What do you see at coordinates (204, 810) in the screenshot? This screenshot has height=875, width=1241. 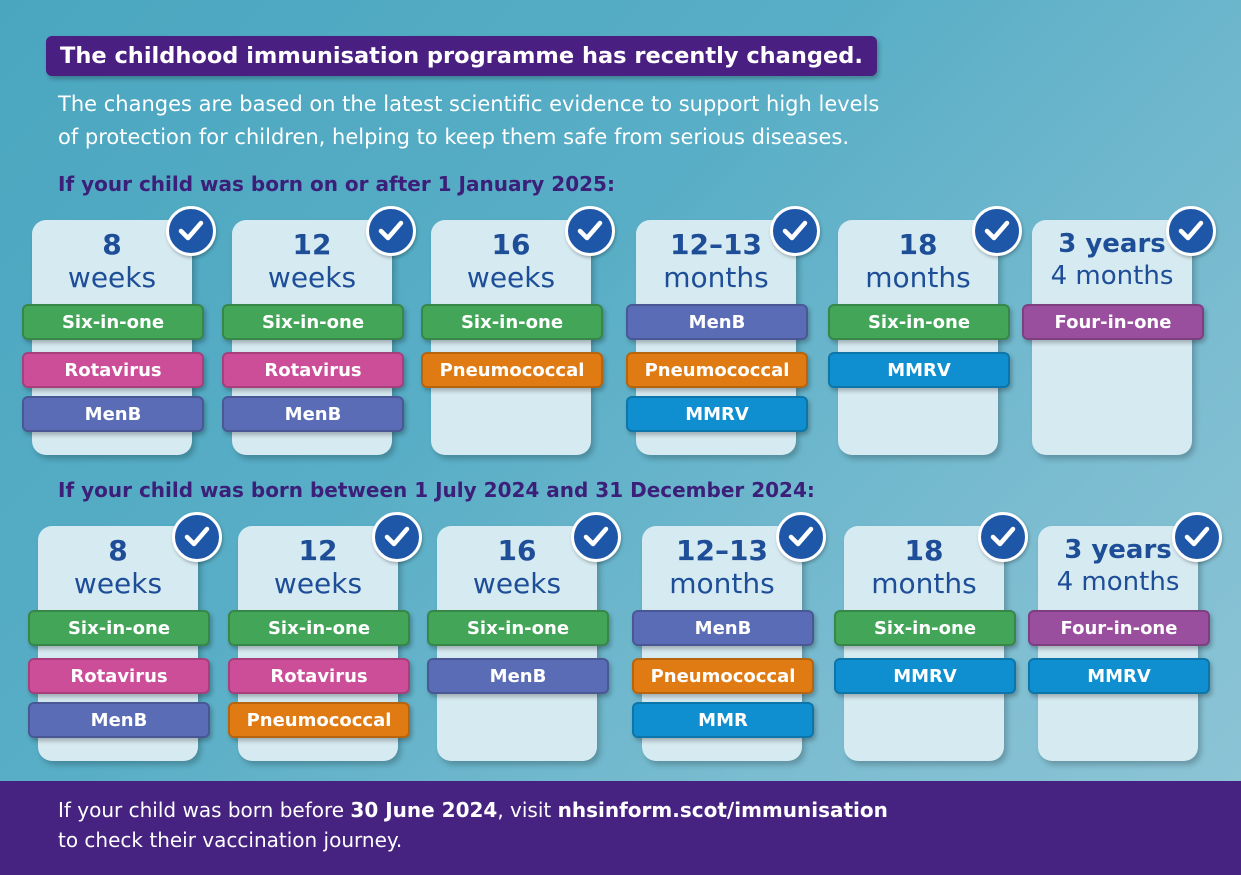 I see `footer-text: If your child was born before` at bounding box center [204, 810].